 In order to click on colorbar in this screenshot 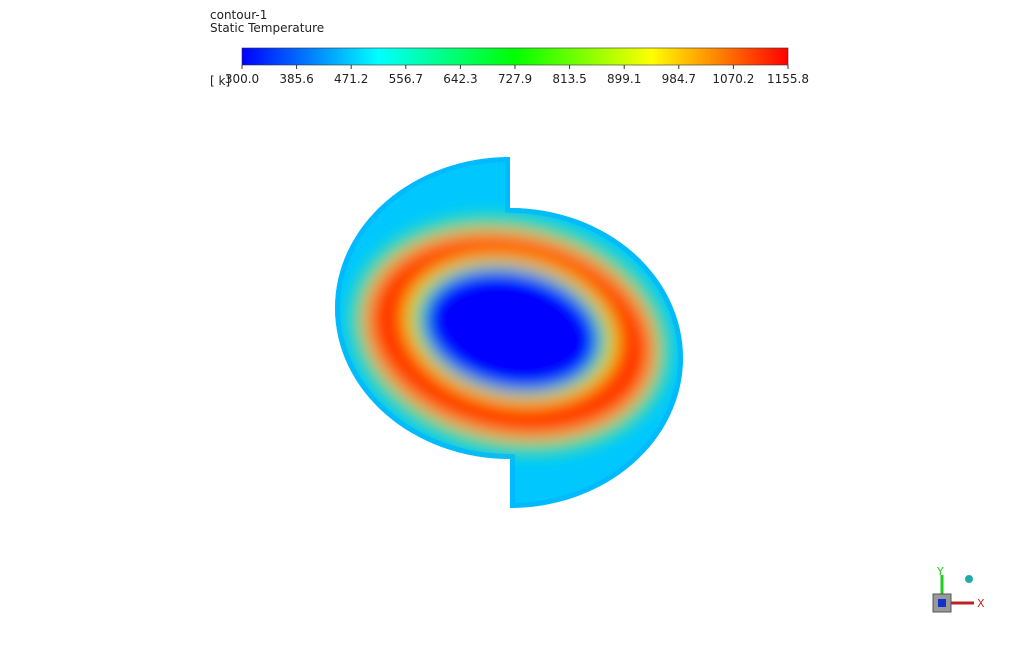, I will do `click(515, 56)`.